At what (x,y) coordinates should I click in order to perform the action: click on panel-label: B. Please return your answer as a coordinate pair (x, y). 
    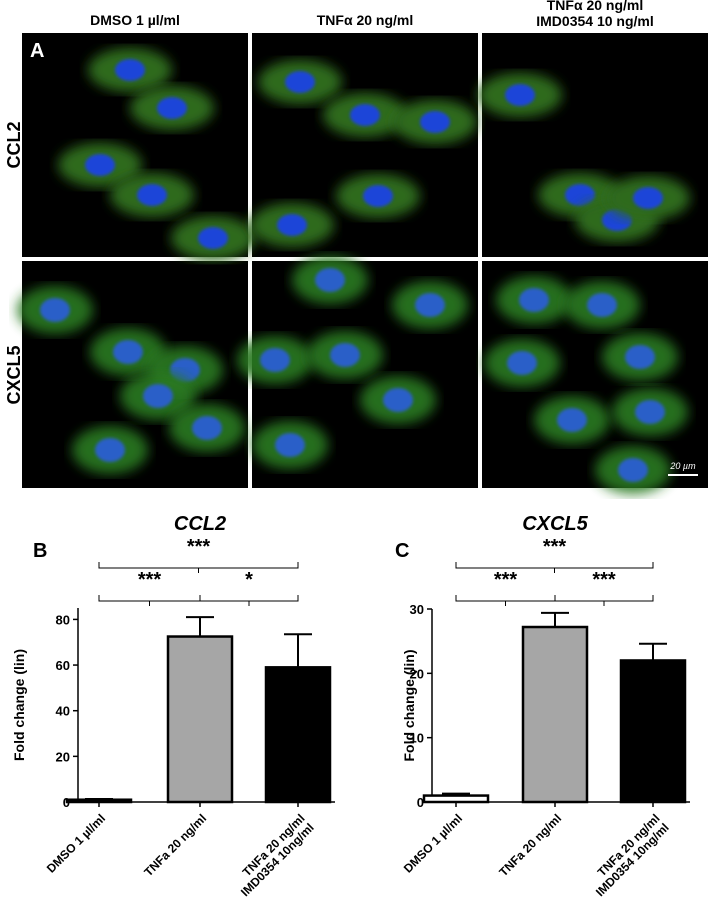
    Looking at the image, I should click on (40, 551).